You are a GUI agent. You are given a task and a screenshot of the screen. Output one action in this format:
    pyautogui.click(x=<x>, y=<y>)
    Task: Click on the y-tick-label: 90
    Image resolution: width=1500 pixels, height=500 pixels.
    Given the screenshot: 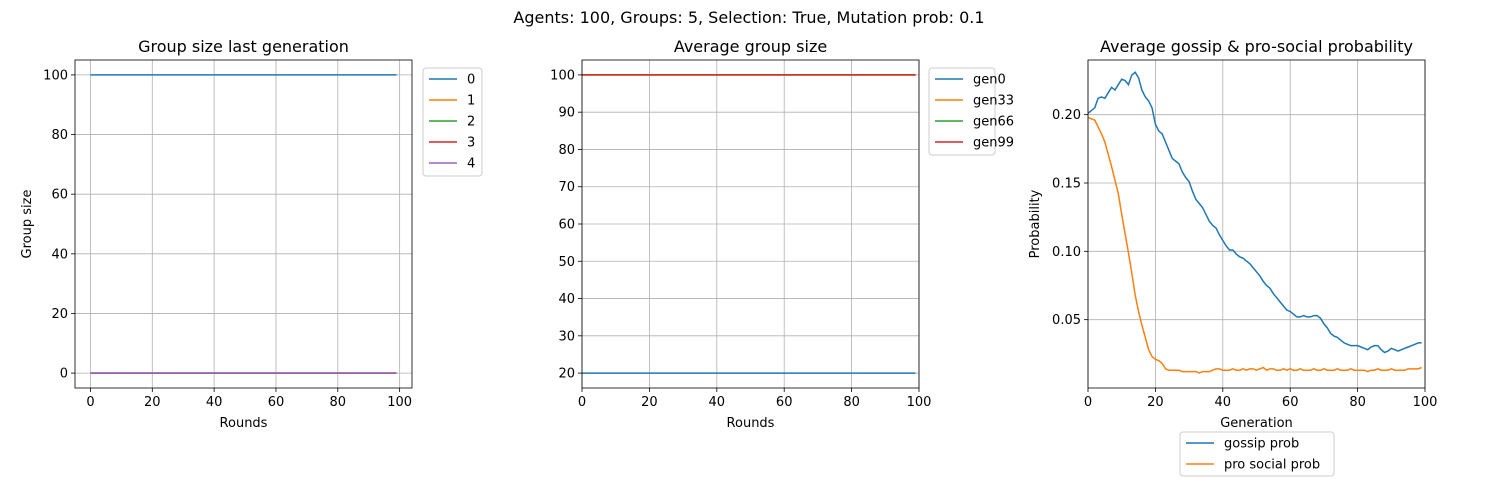 What is the action you would take?
    pyautogui.click(x=566, y=113)
    